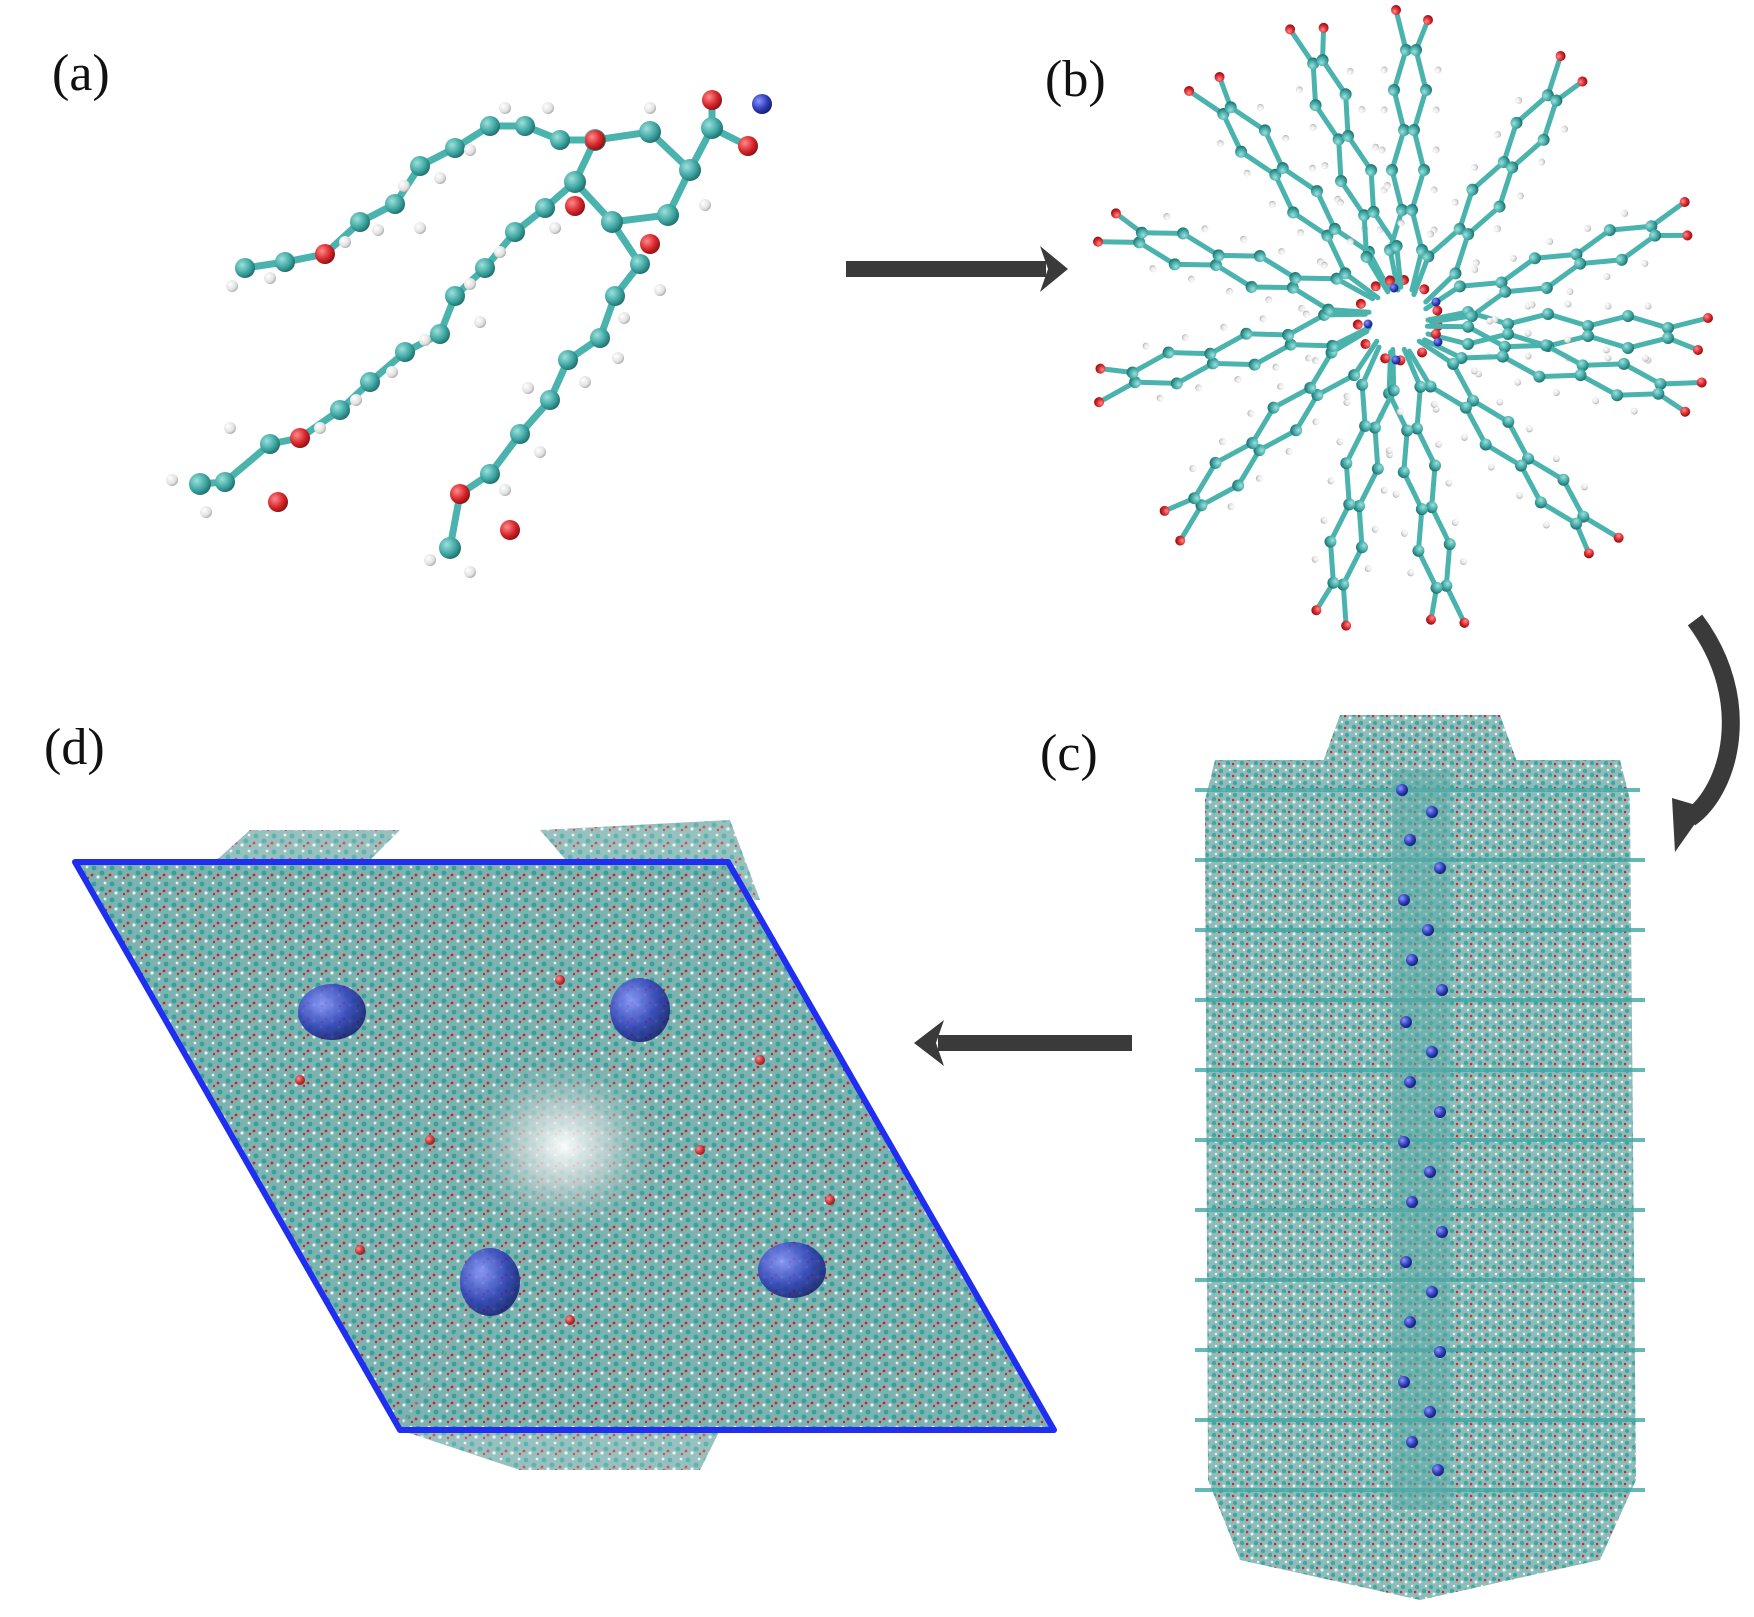 The width and height of the screenshot is (1754, 1617). I want to click on arrow-a-to-b, so click(957, 269).